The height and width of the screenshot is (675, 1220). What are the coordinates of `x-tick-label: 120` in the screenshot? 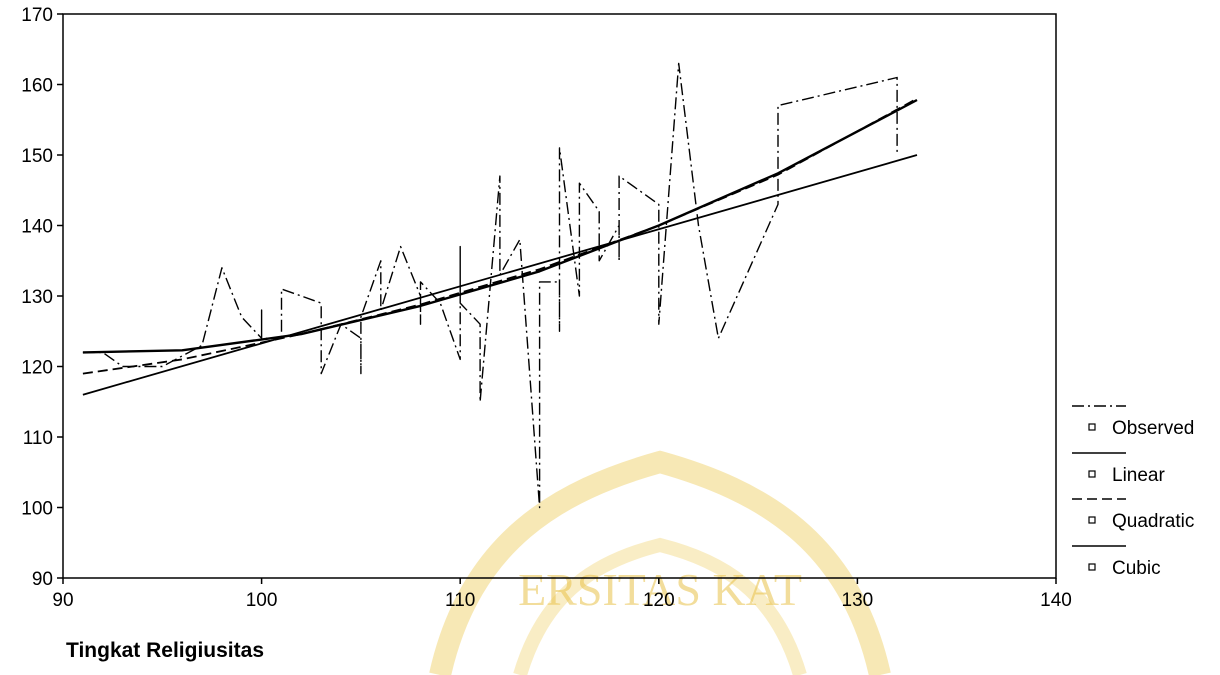 It's located at (659, 600).